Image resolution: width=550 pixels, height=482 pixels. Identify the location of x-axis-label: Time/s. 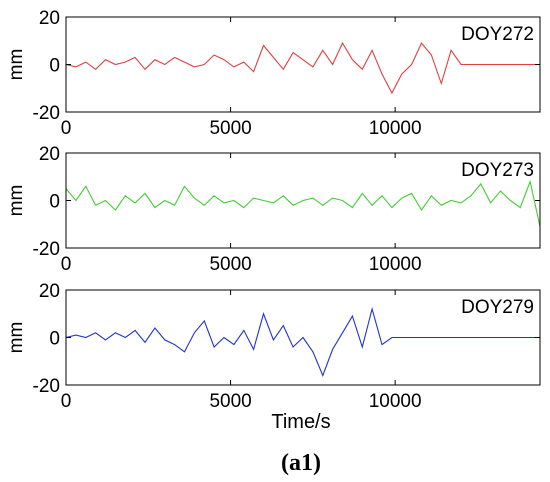
(300, 422).